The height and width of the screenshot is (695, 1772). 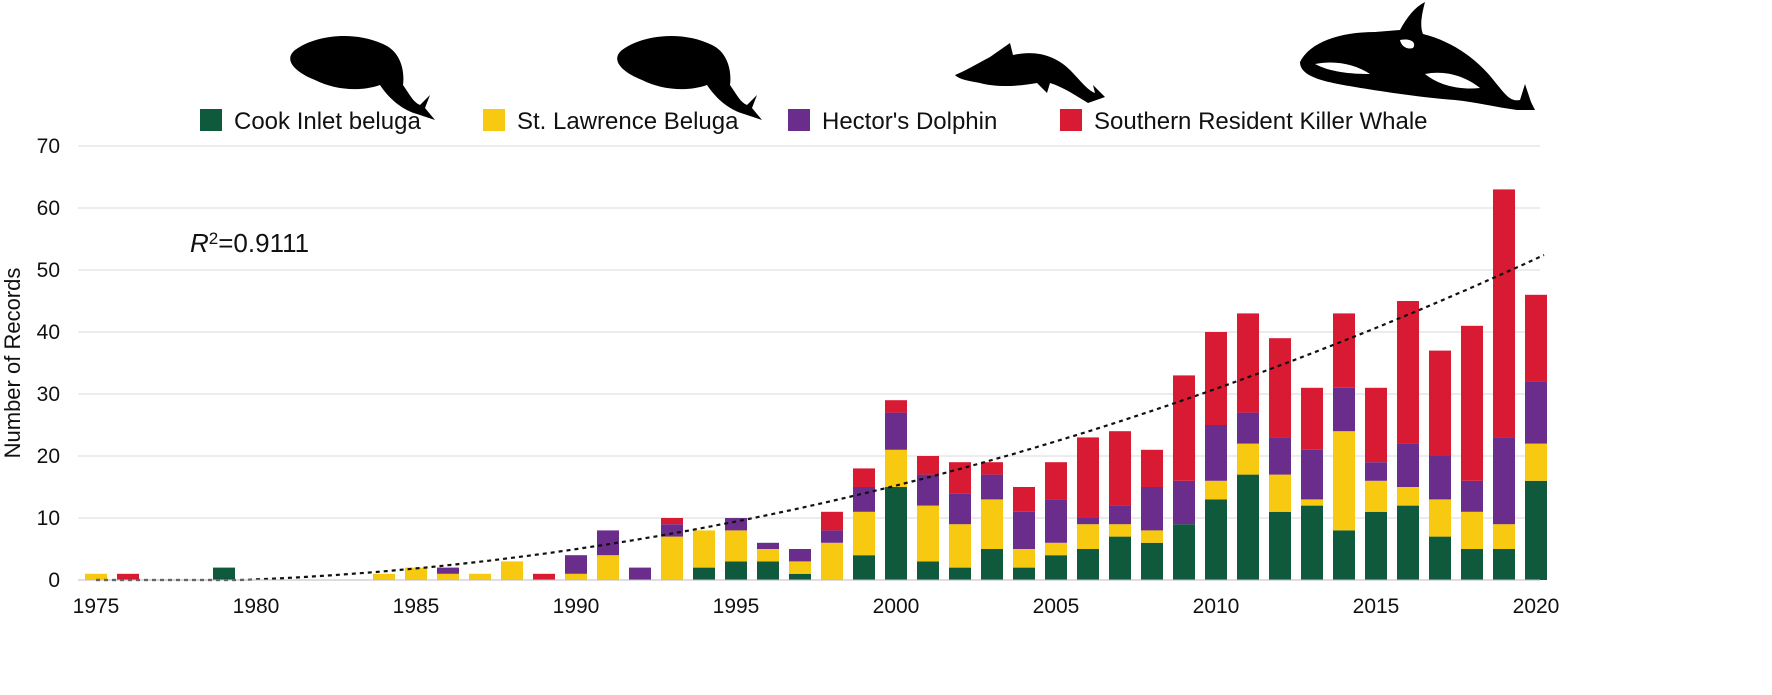 I want to click on r-squared-prefix: R, so click(x=199, y=243).